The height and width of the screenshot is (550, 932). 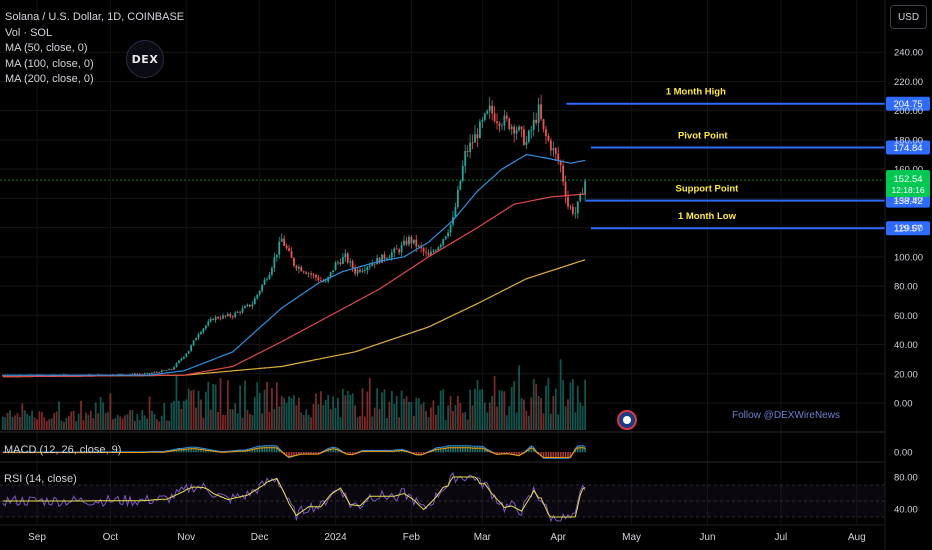 I want to click on macd-signal-line, so click(x=294, y=452).